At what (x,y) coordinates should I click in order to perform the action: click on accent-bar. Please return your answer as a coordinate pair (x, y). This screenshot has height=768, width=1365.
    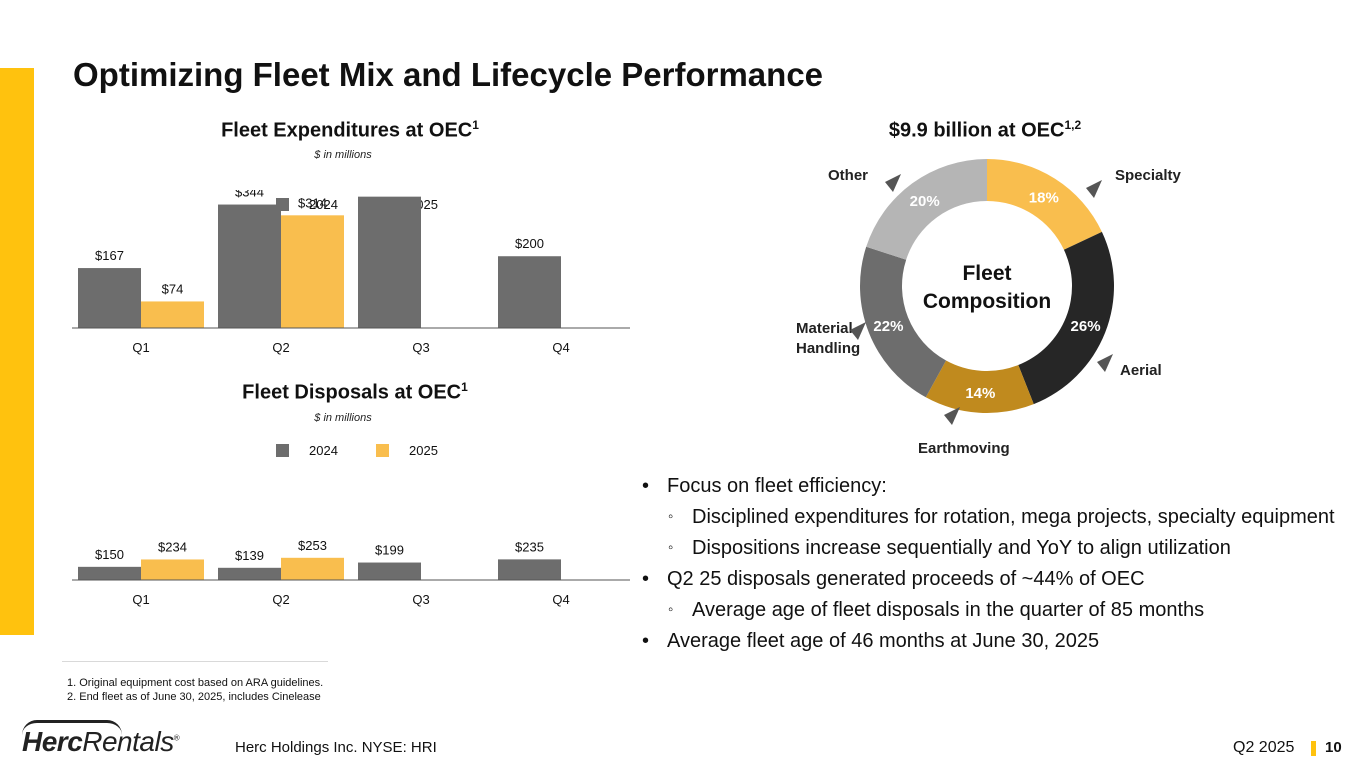
    Looking at the image, I should click on (17, 351).